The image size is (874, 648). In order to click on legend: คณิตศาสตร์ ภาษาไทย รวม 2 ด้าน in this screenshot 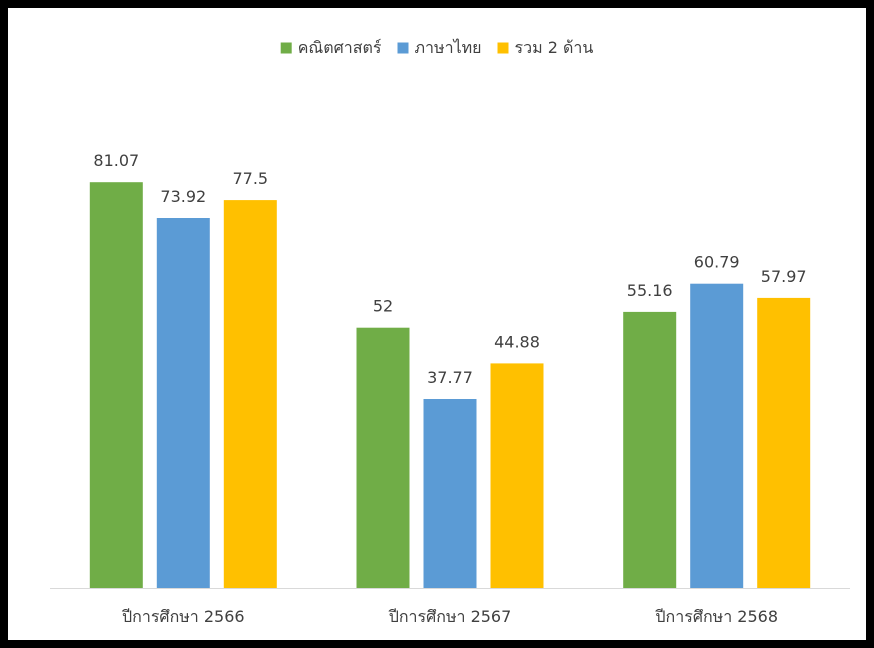, I will do `click(437, 47)`.